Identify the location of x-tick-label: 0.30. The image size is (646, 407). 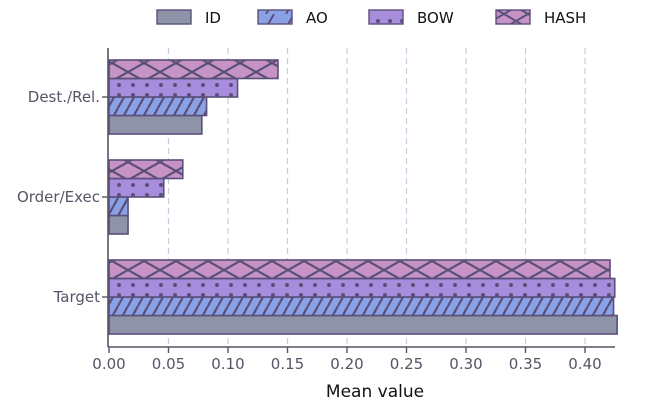
(465, 364).